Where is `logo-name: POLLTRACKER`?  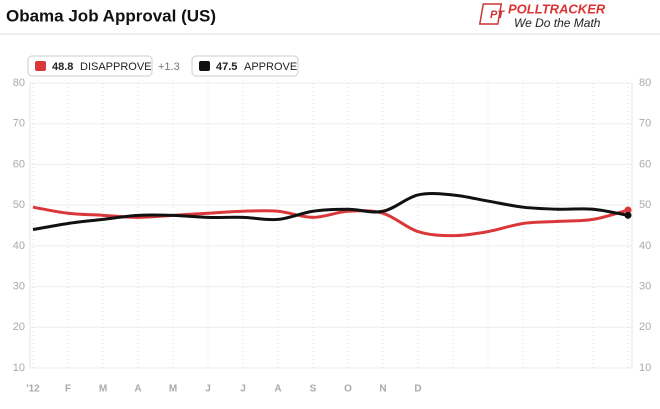 logo-name: POLLTRACKER is located at coordinates (557, 8).